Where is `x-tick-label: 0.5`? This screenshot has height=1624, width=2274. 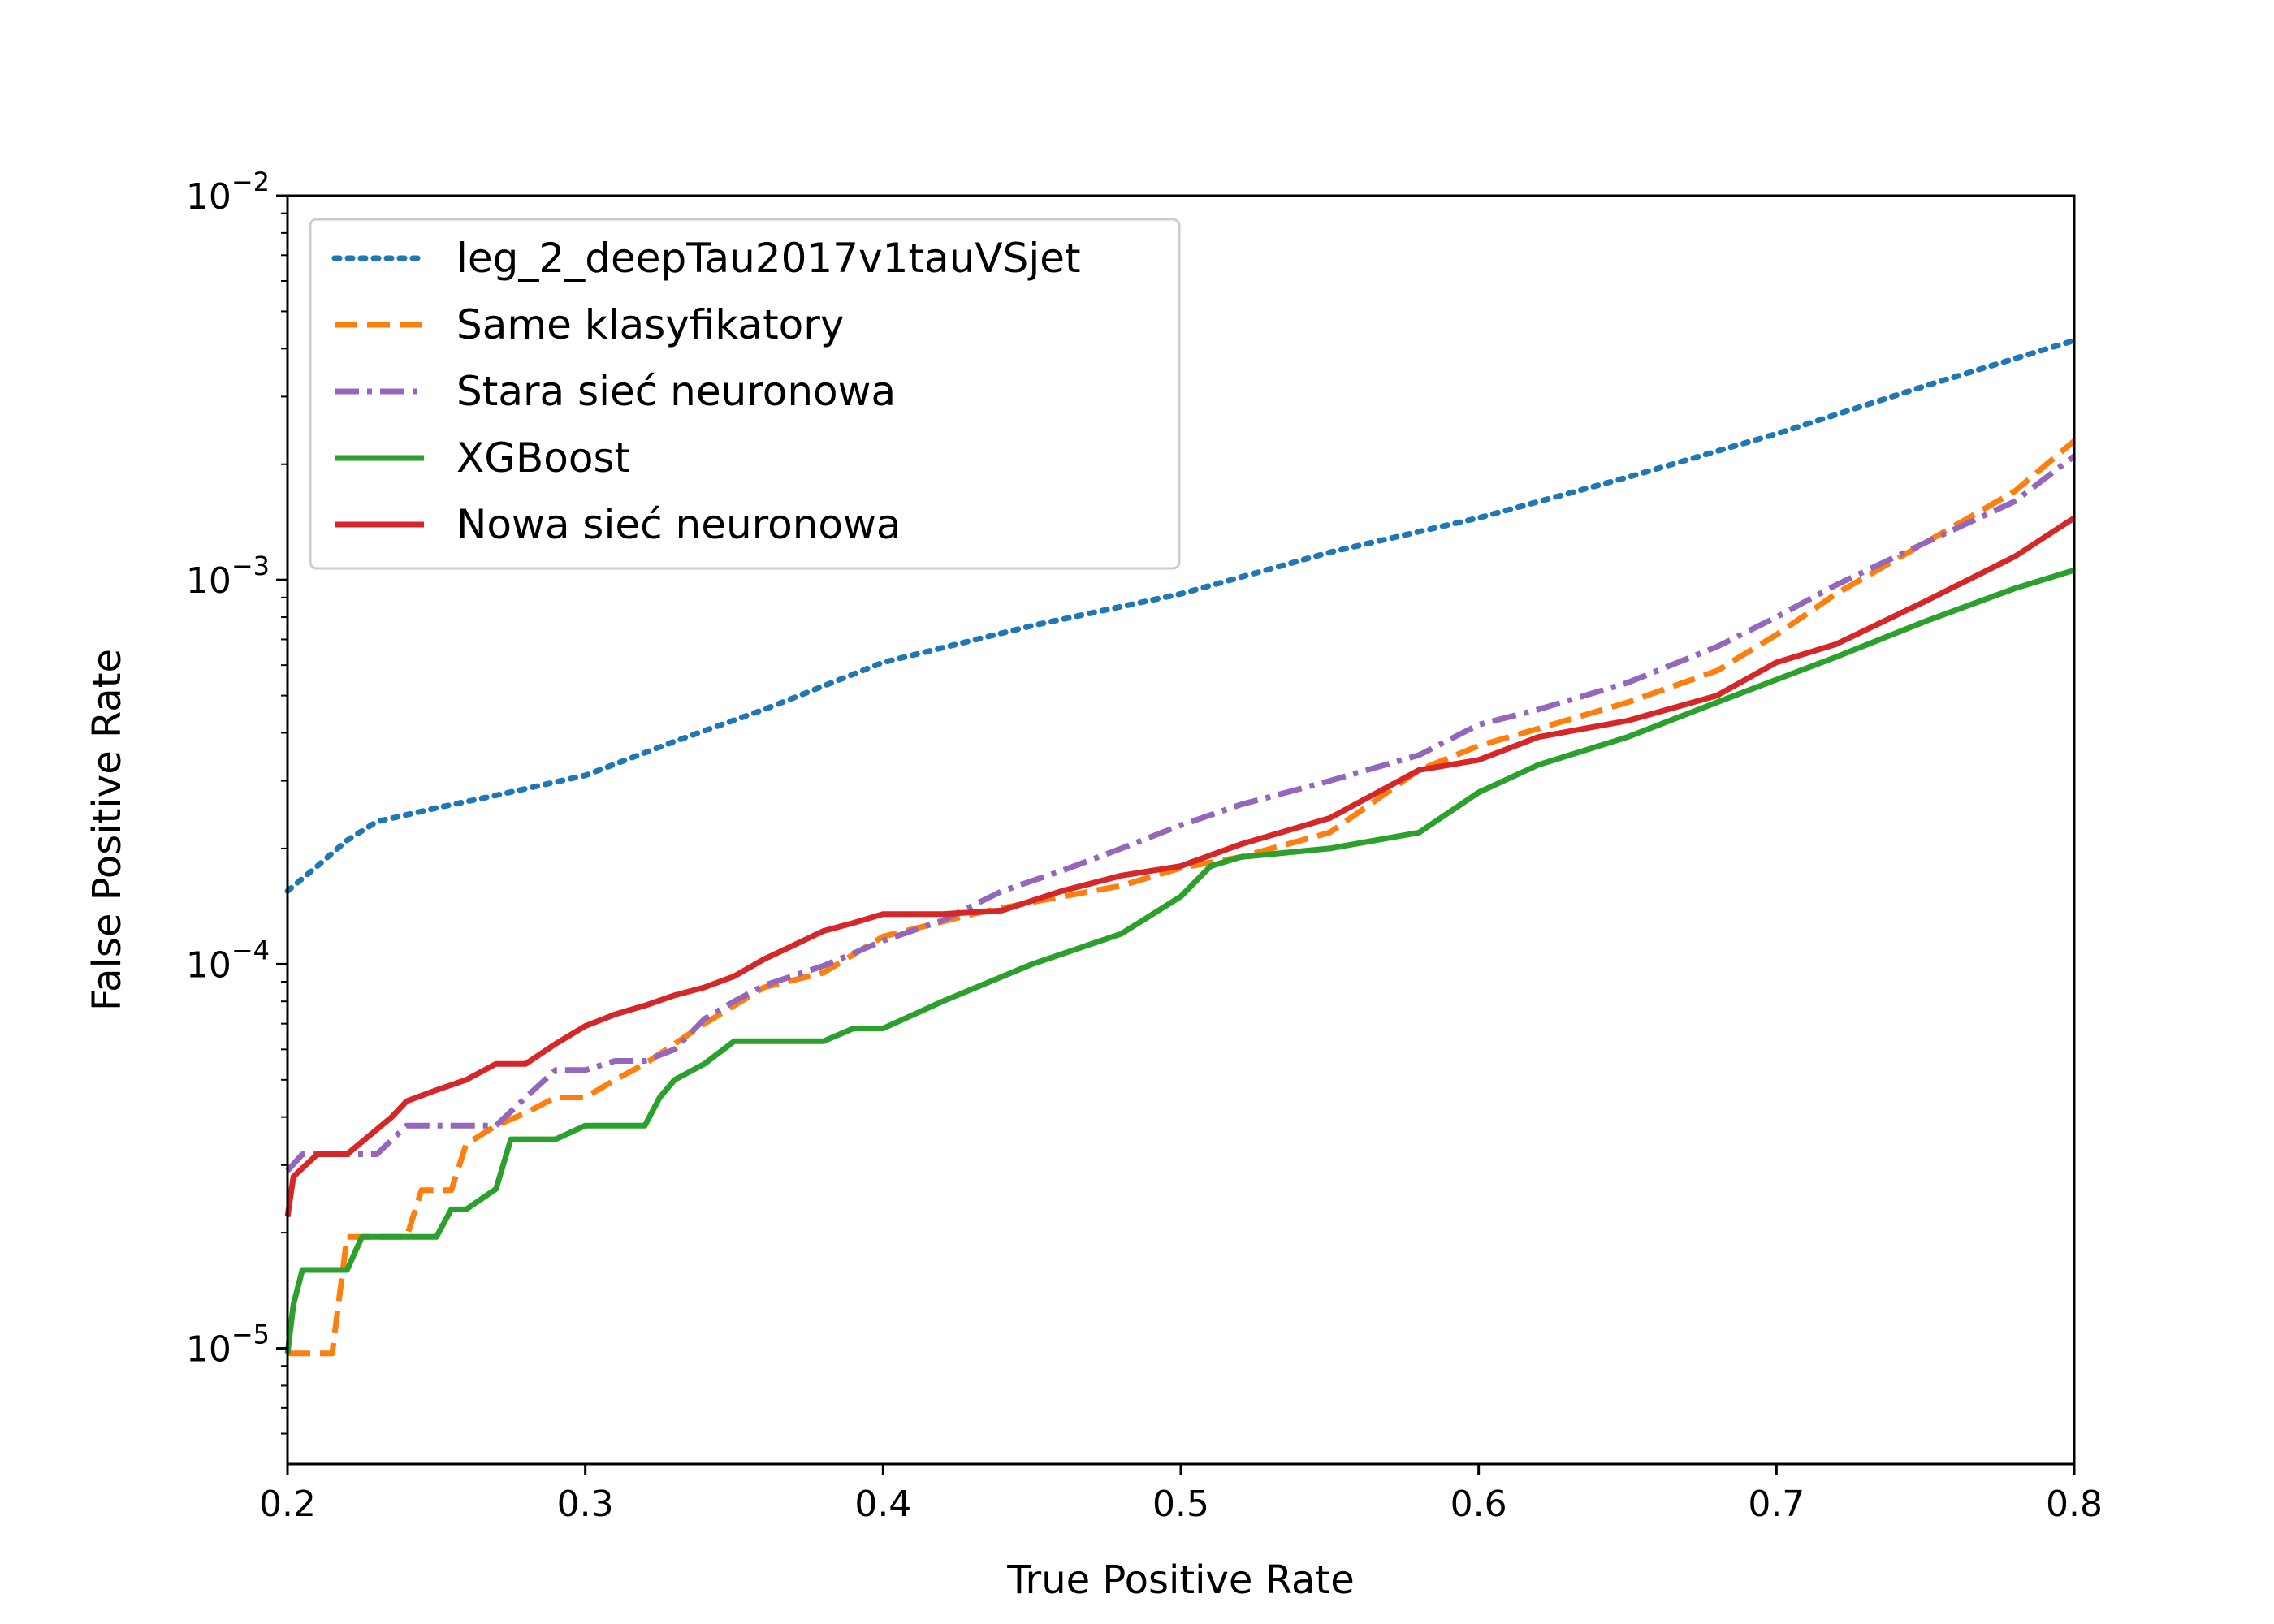 x-tick-label: 0.5 is located at coordinates (1180, 1505).